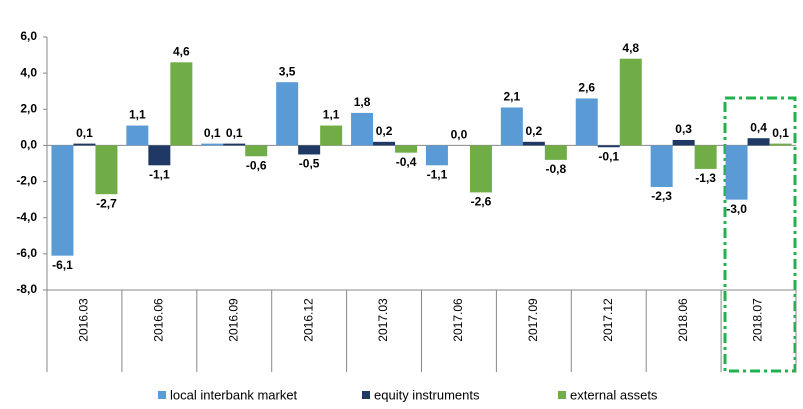  Describe the element at coordinates (608, 156) in the screenshot. I see `value-label: -0,1` at that location.